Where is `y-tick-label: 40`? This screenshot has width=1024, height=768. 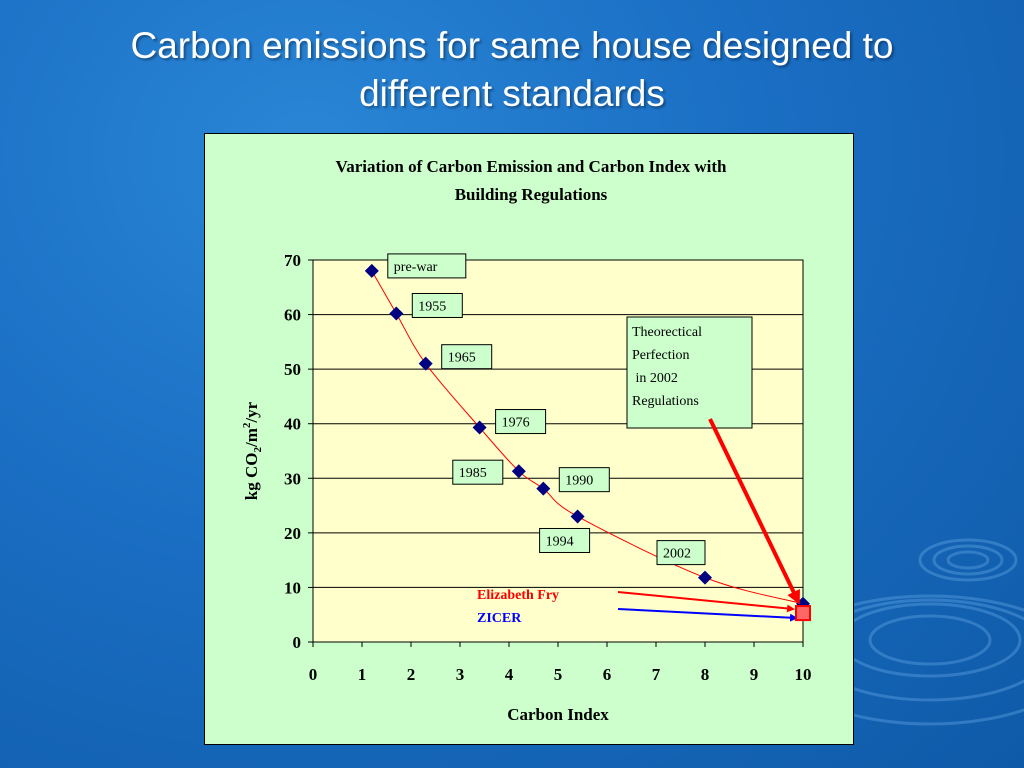 y-tick-label: 40 is located at coordinates (292, 424).